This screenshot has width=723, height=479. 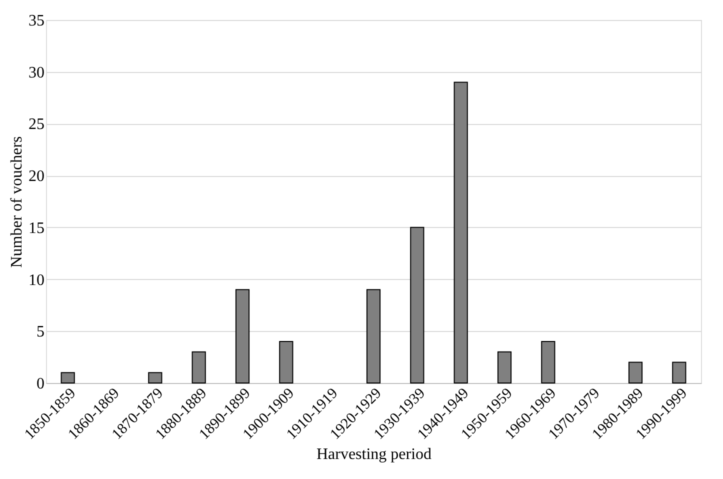 What do you see at coordinates (40, 384) in the screenshot?
I see `y-tick-label: 0` at bounding box center [40, 384].